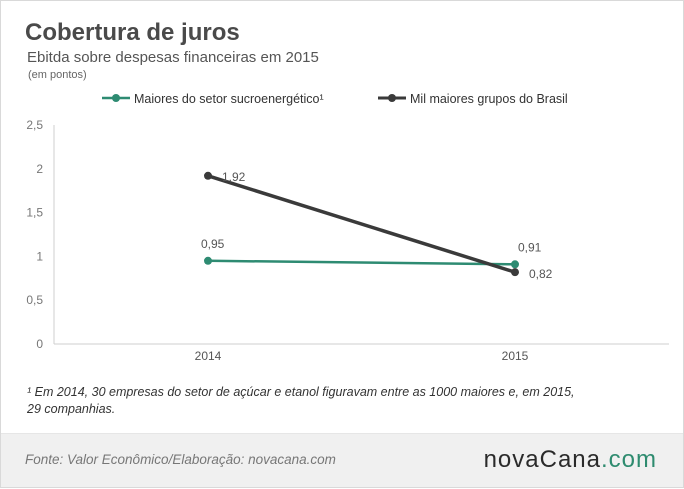 This screenshot has width=684, height=489. I want to click on legend-label-sector: Maiores do setor sucroenergético¹, so click(229, 99).